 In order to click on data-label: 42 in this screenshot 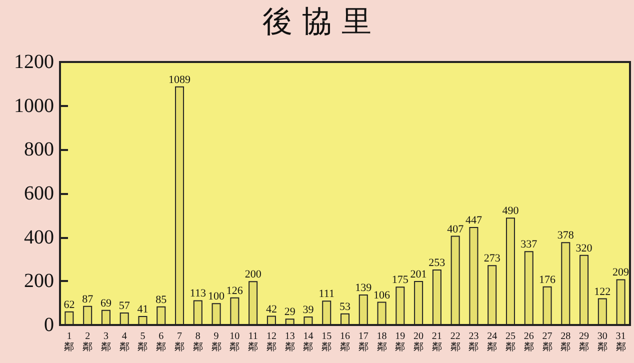, I will do `click(271, 309)`.